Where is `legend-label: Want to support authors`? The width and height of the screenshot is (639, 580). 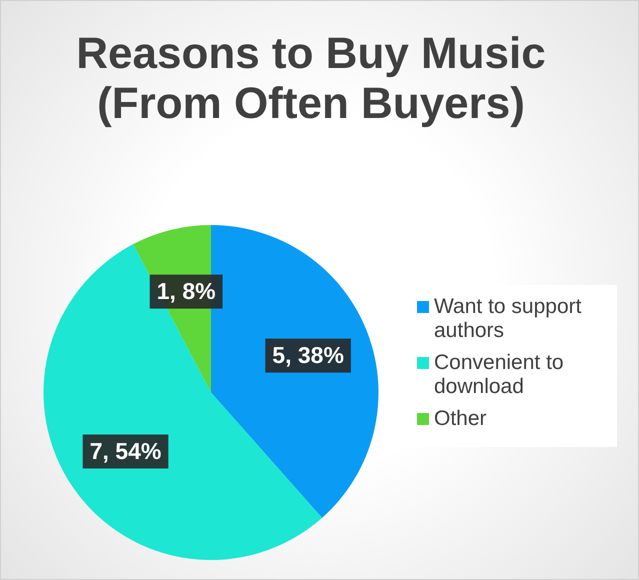 legend-label: Want to support authors is located at coordinates (508, 319).